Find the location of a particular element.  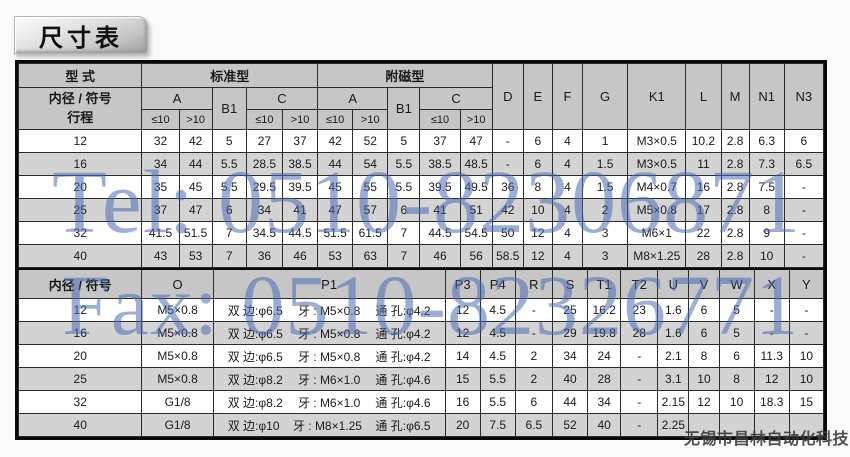

col-header-P4: P4 is located at coordinates (497, 283).